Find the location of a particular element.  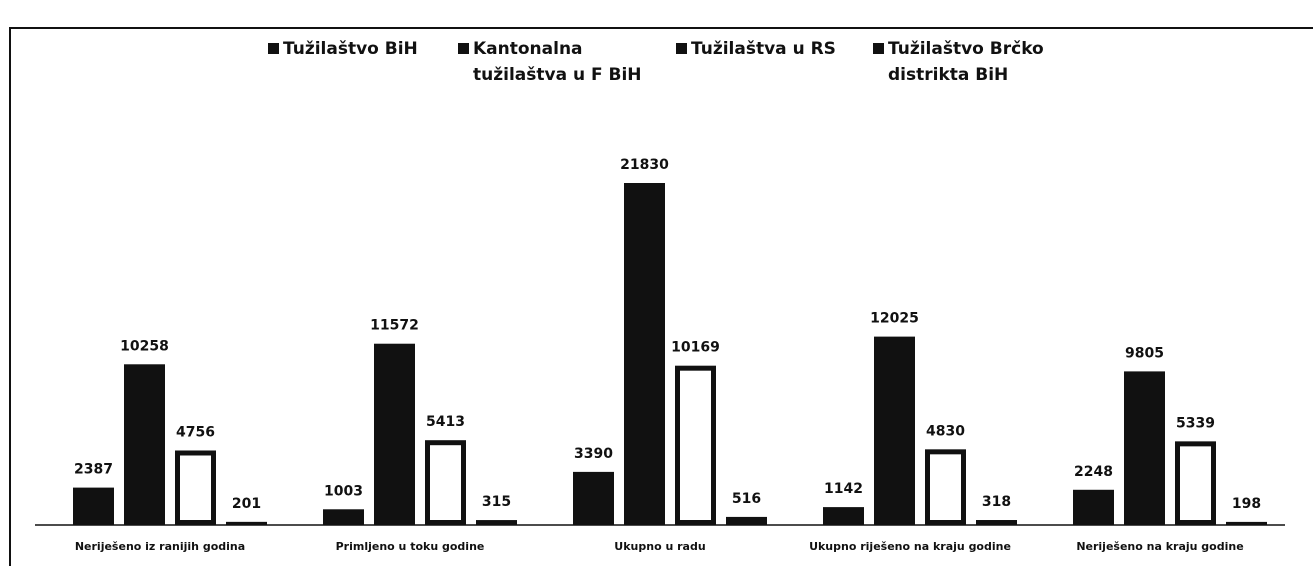

value-label: 12025 is located at coordinates (894, 319).